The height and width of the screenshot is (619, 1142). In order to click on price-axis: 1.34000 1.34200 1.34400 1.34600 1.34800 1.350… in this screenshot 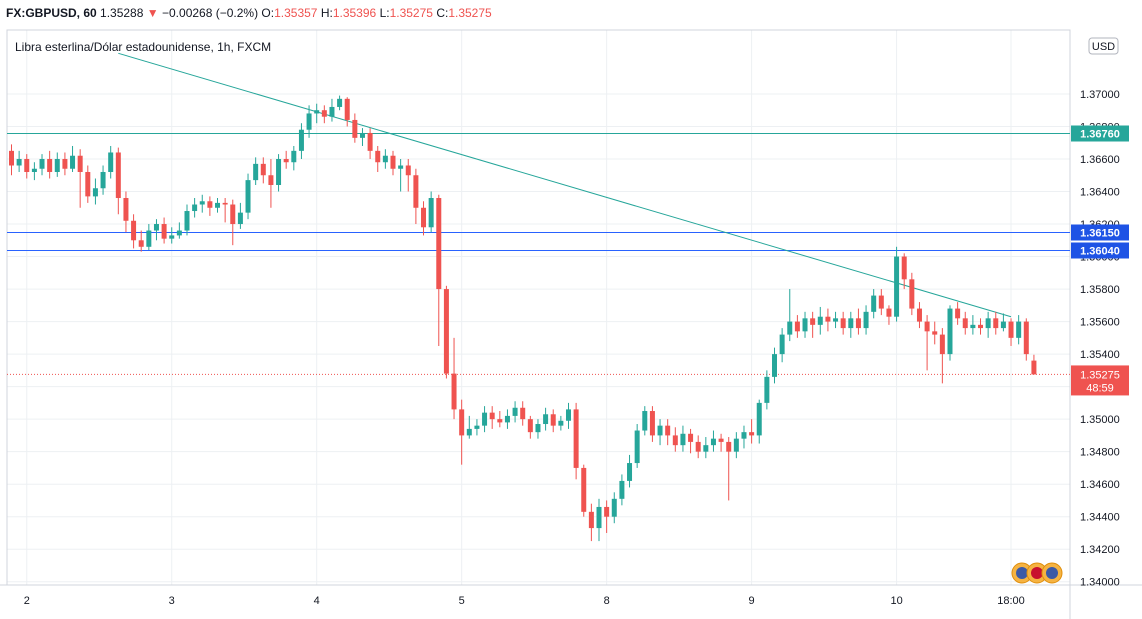, I will do `click(1100, 339)`.